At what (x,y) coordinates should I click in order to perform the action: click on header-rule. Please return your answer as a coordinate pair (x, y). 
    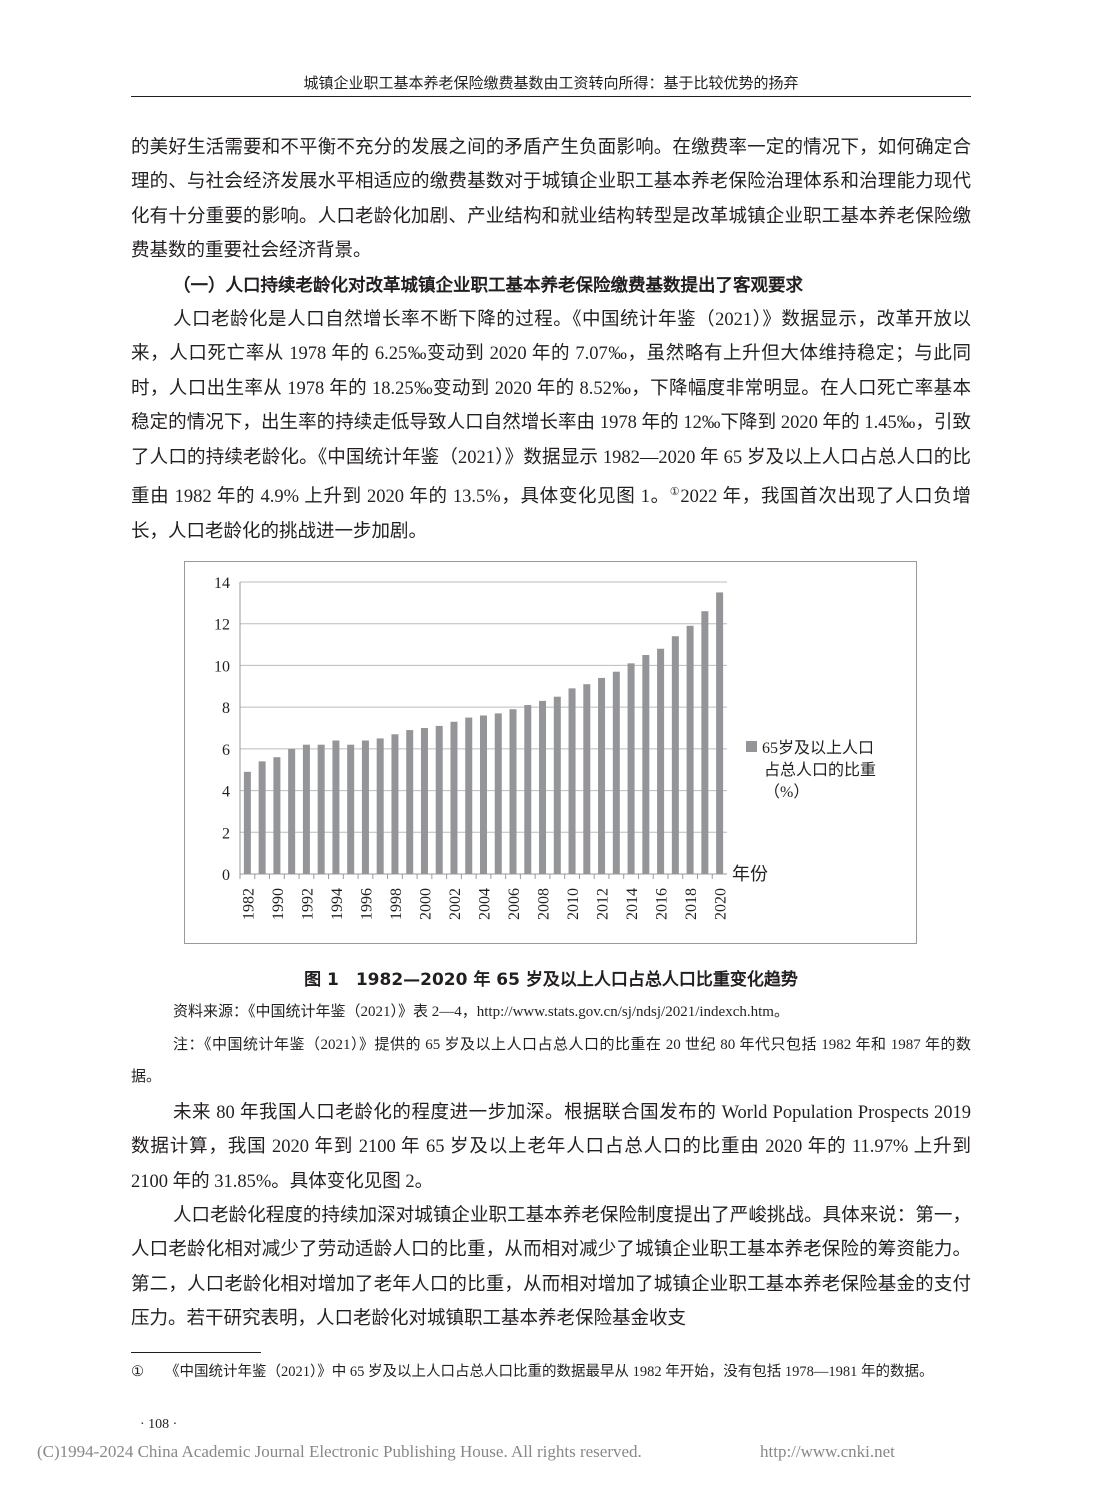
    Looking at the image, I should click on (551, 96).